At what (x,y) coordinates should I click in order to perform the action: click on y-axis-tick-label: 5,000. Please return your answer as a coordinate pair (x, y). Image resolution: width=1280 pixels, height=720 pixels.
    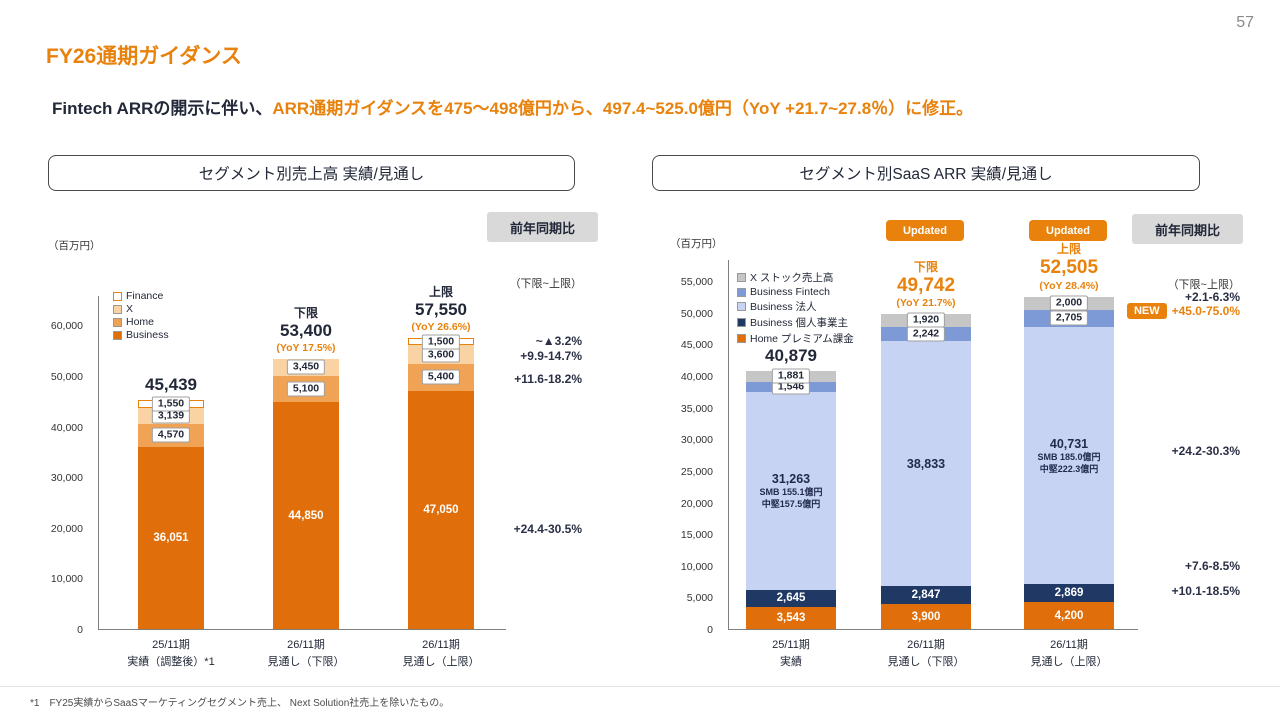
    Looking at the image, I should click on (699, 598).